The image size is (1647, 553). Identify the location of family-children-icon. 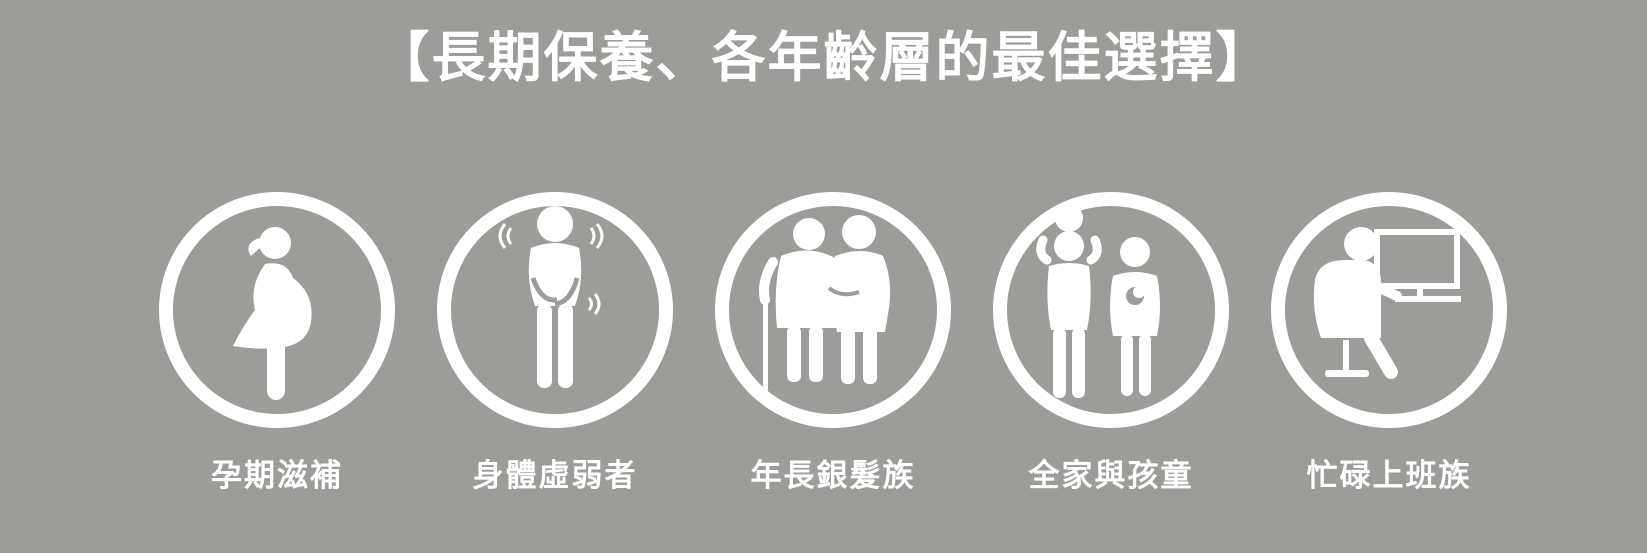
(1111, 310).